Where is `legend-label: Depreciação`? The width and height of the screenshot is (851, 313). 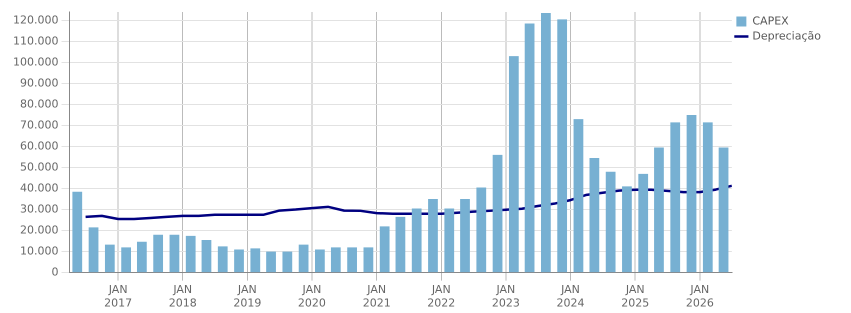
legend-label: Depreciação is located at coordinates (787, 35).